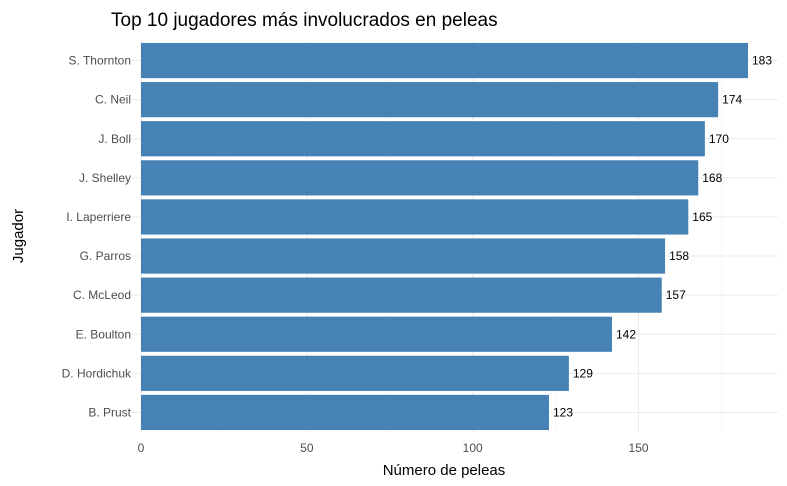  What do you see at coordinates (307, 448) in the screenshot?
I see `x-tick-label: 50` at bounding box center [307, 448].